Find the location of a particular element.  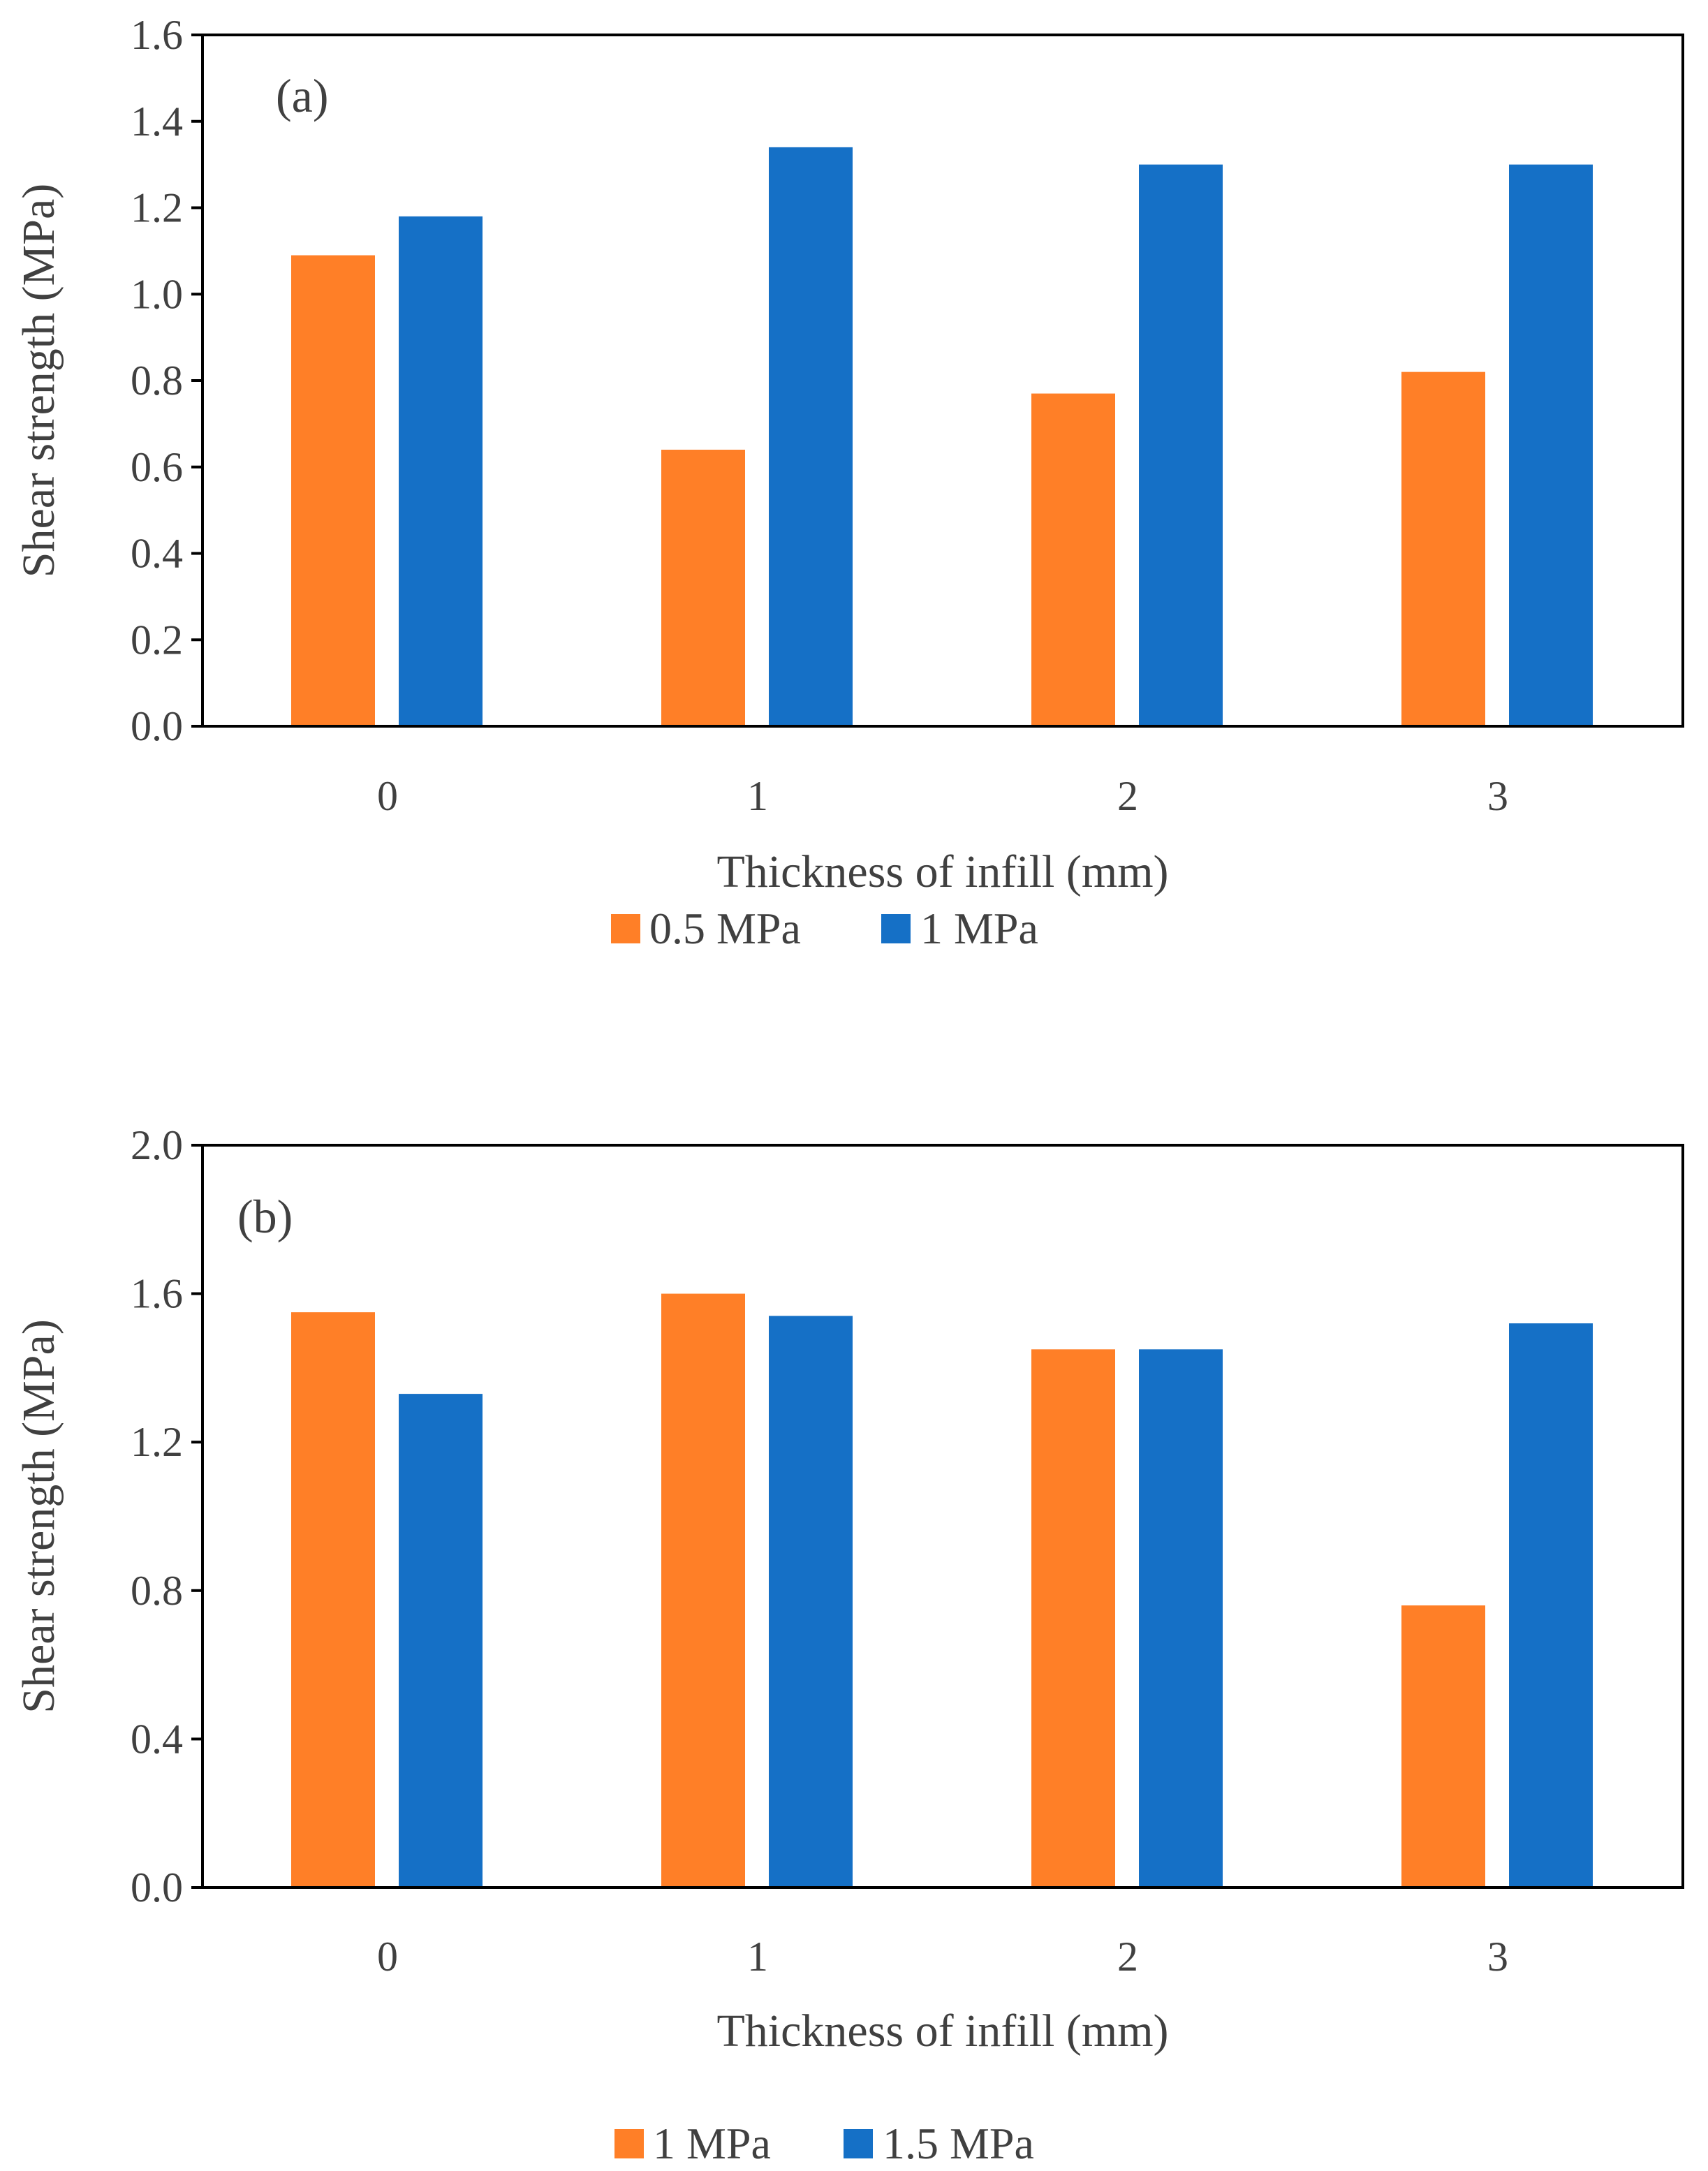

legend: 0.5 MPa 1 MPa is located at coordinates (824, 928).